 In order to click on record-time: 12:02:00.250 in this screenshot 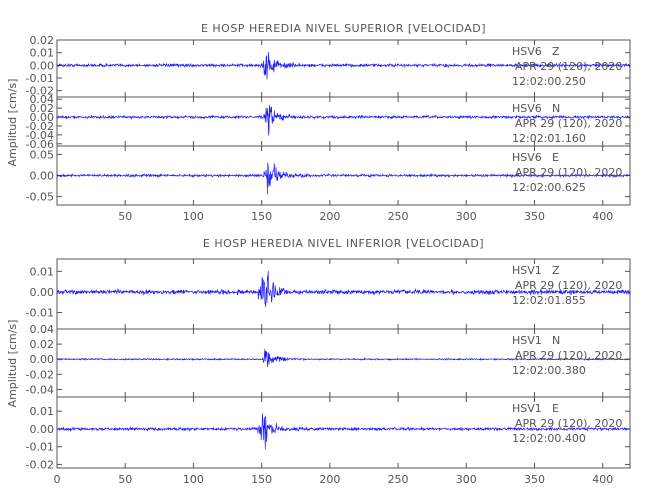, I will do `click(549, 81)`.